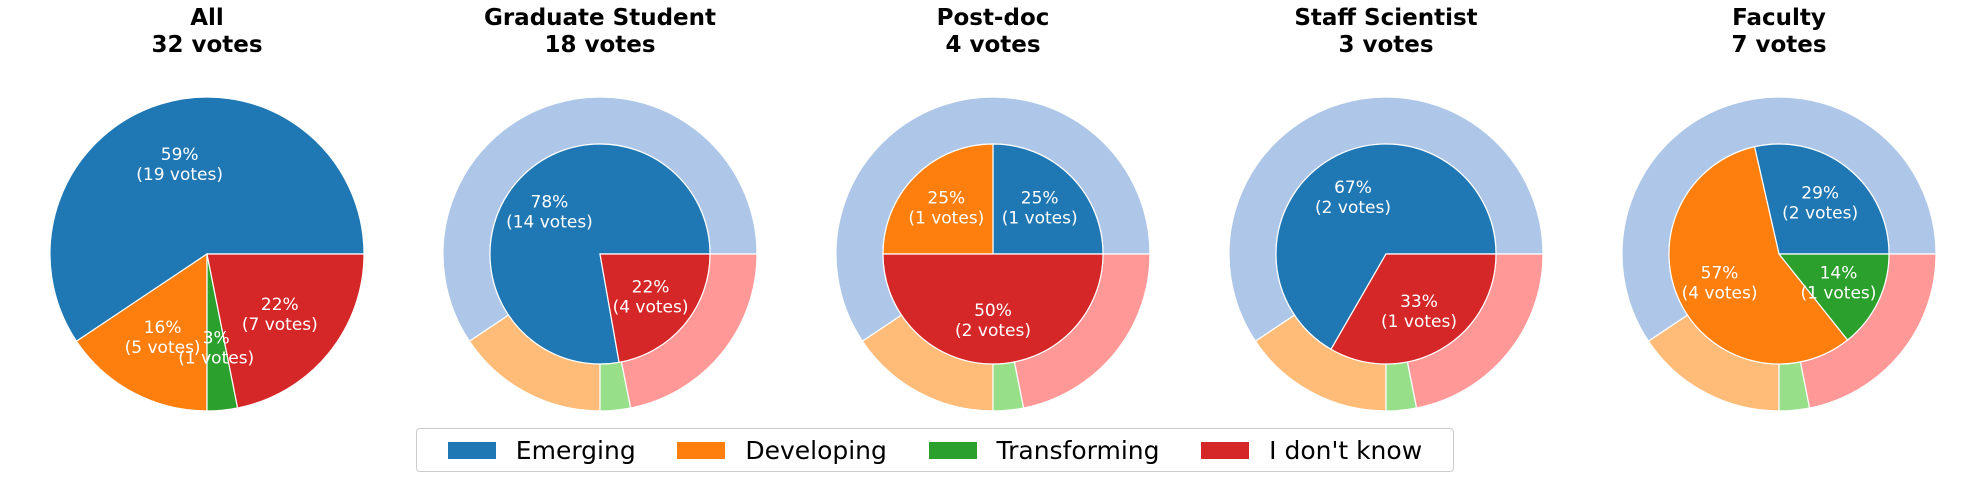 This screenshot has width=1974, height=477. What do you see at coordinates (651, 297) in the screenshot?
I see `slice-label-dont-know: 22% (4 votes)` at bounding box center [651, 297].